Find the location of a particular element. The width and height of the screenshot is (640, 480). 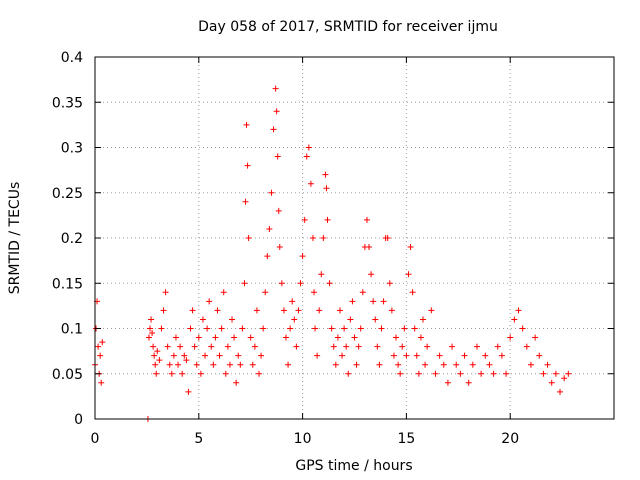

y-tick-label: 0.3 is located at coordinates (72, 149).